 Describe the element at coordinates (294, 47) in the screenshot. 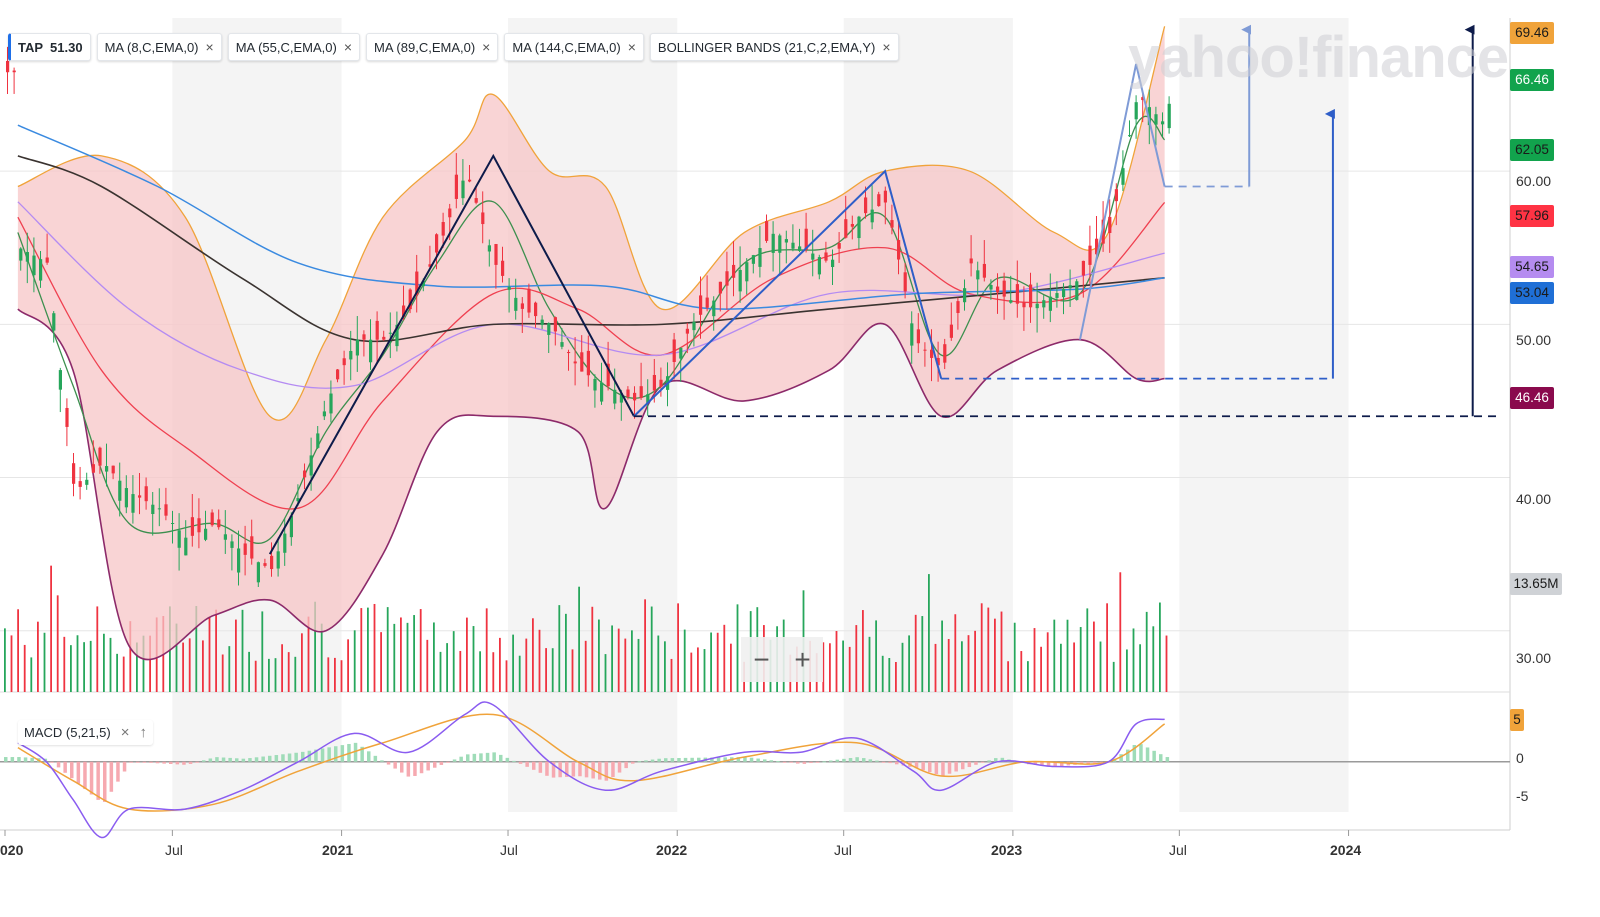

I see `legend-ma55-chip: MA (55,C,EMA,0) ×` at that location.